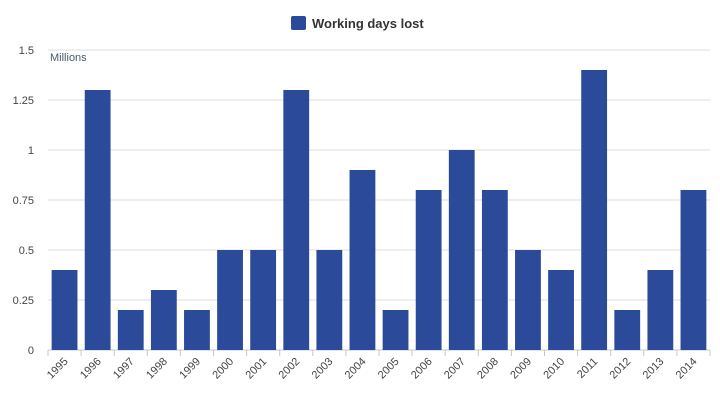 The width and height of the screenshot is (720, 403). What do you see at coordinates (23, 101) in the screenshot?
I see `y-tick-label: 1.25` at bounding box center [23, 101].